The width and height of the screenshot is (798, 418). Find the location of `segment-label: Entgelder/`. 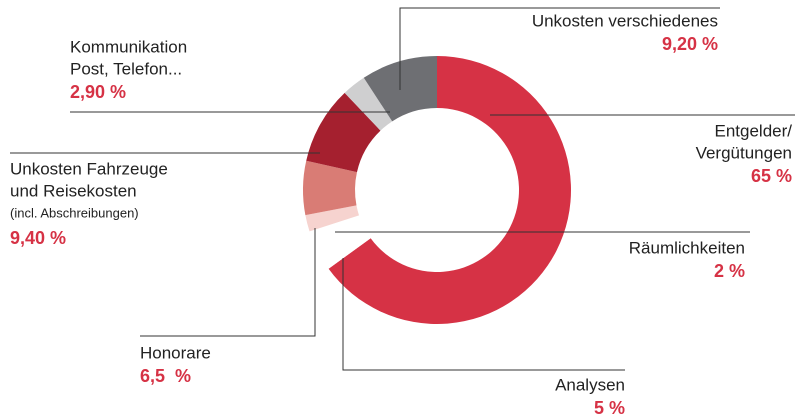

segment-label: Entgelder/ is located at coordinates (754, 130).